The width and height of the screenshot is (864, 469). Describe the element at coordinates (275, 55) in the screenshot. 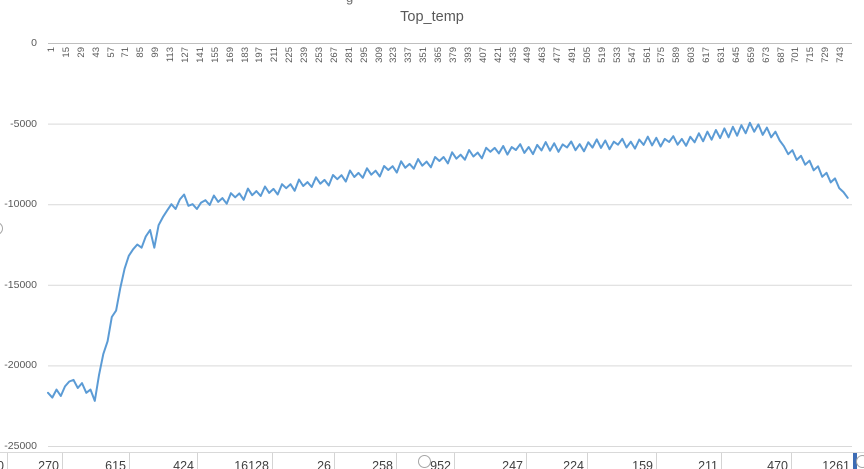

I see `x-tick-label: 211` at that location.